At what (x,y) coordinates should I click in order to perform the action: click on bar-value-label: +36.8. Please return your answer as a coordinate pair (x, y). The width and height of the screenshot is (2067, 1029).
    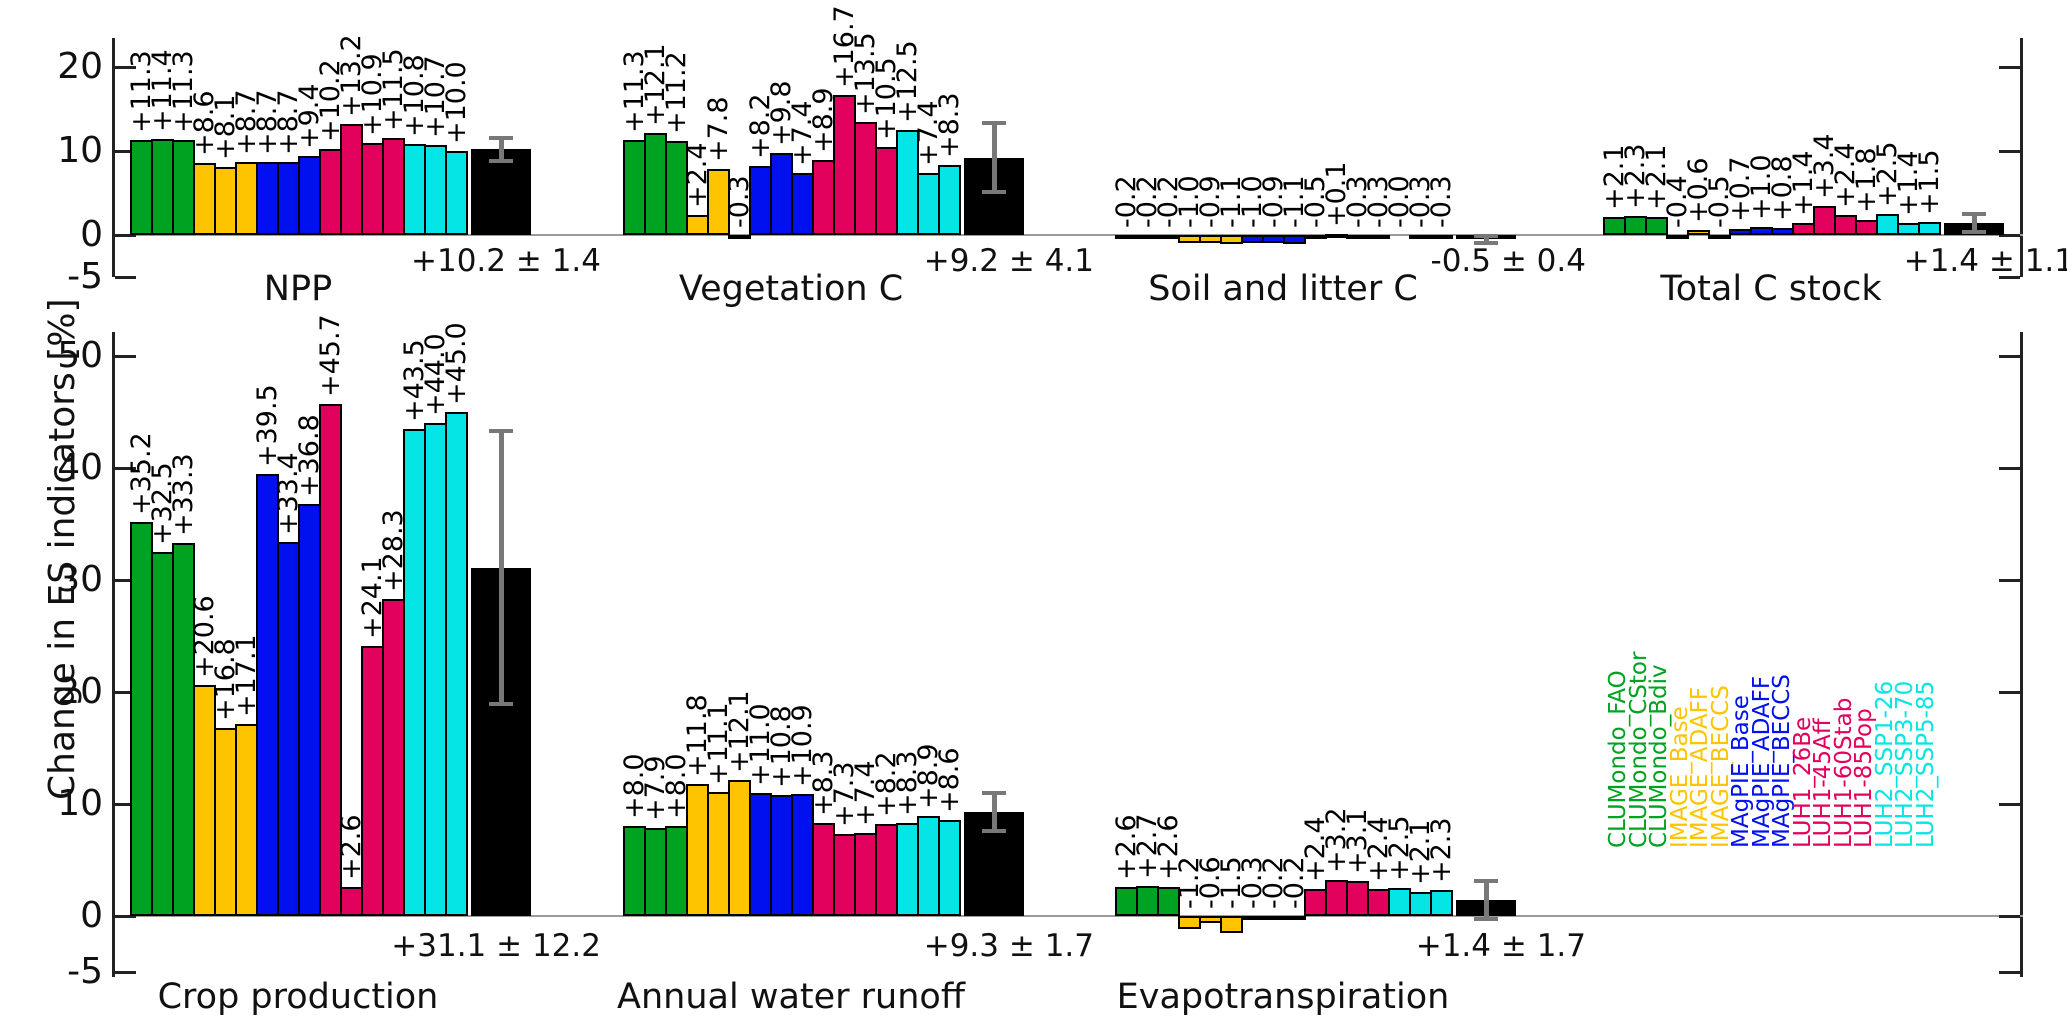
    Looking at the image, I should click on (309, 455).